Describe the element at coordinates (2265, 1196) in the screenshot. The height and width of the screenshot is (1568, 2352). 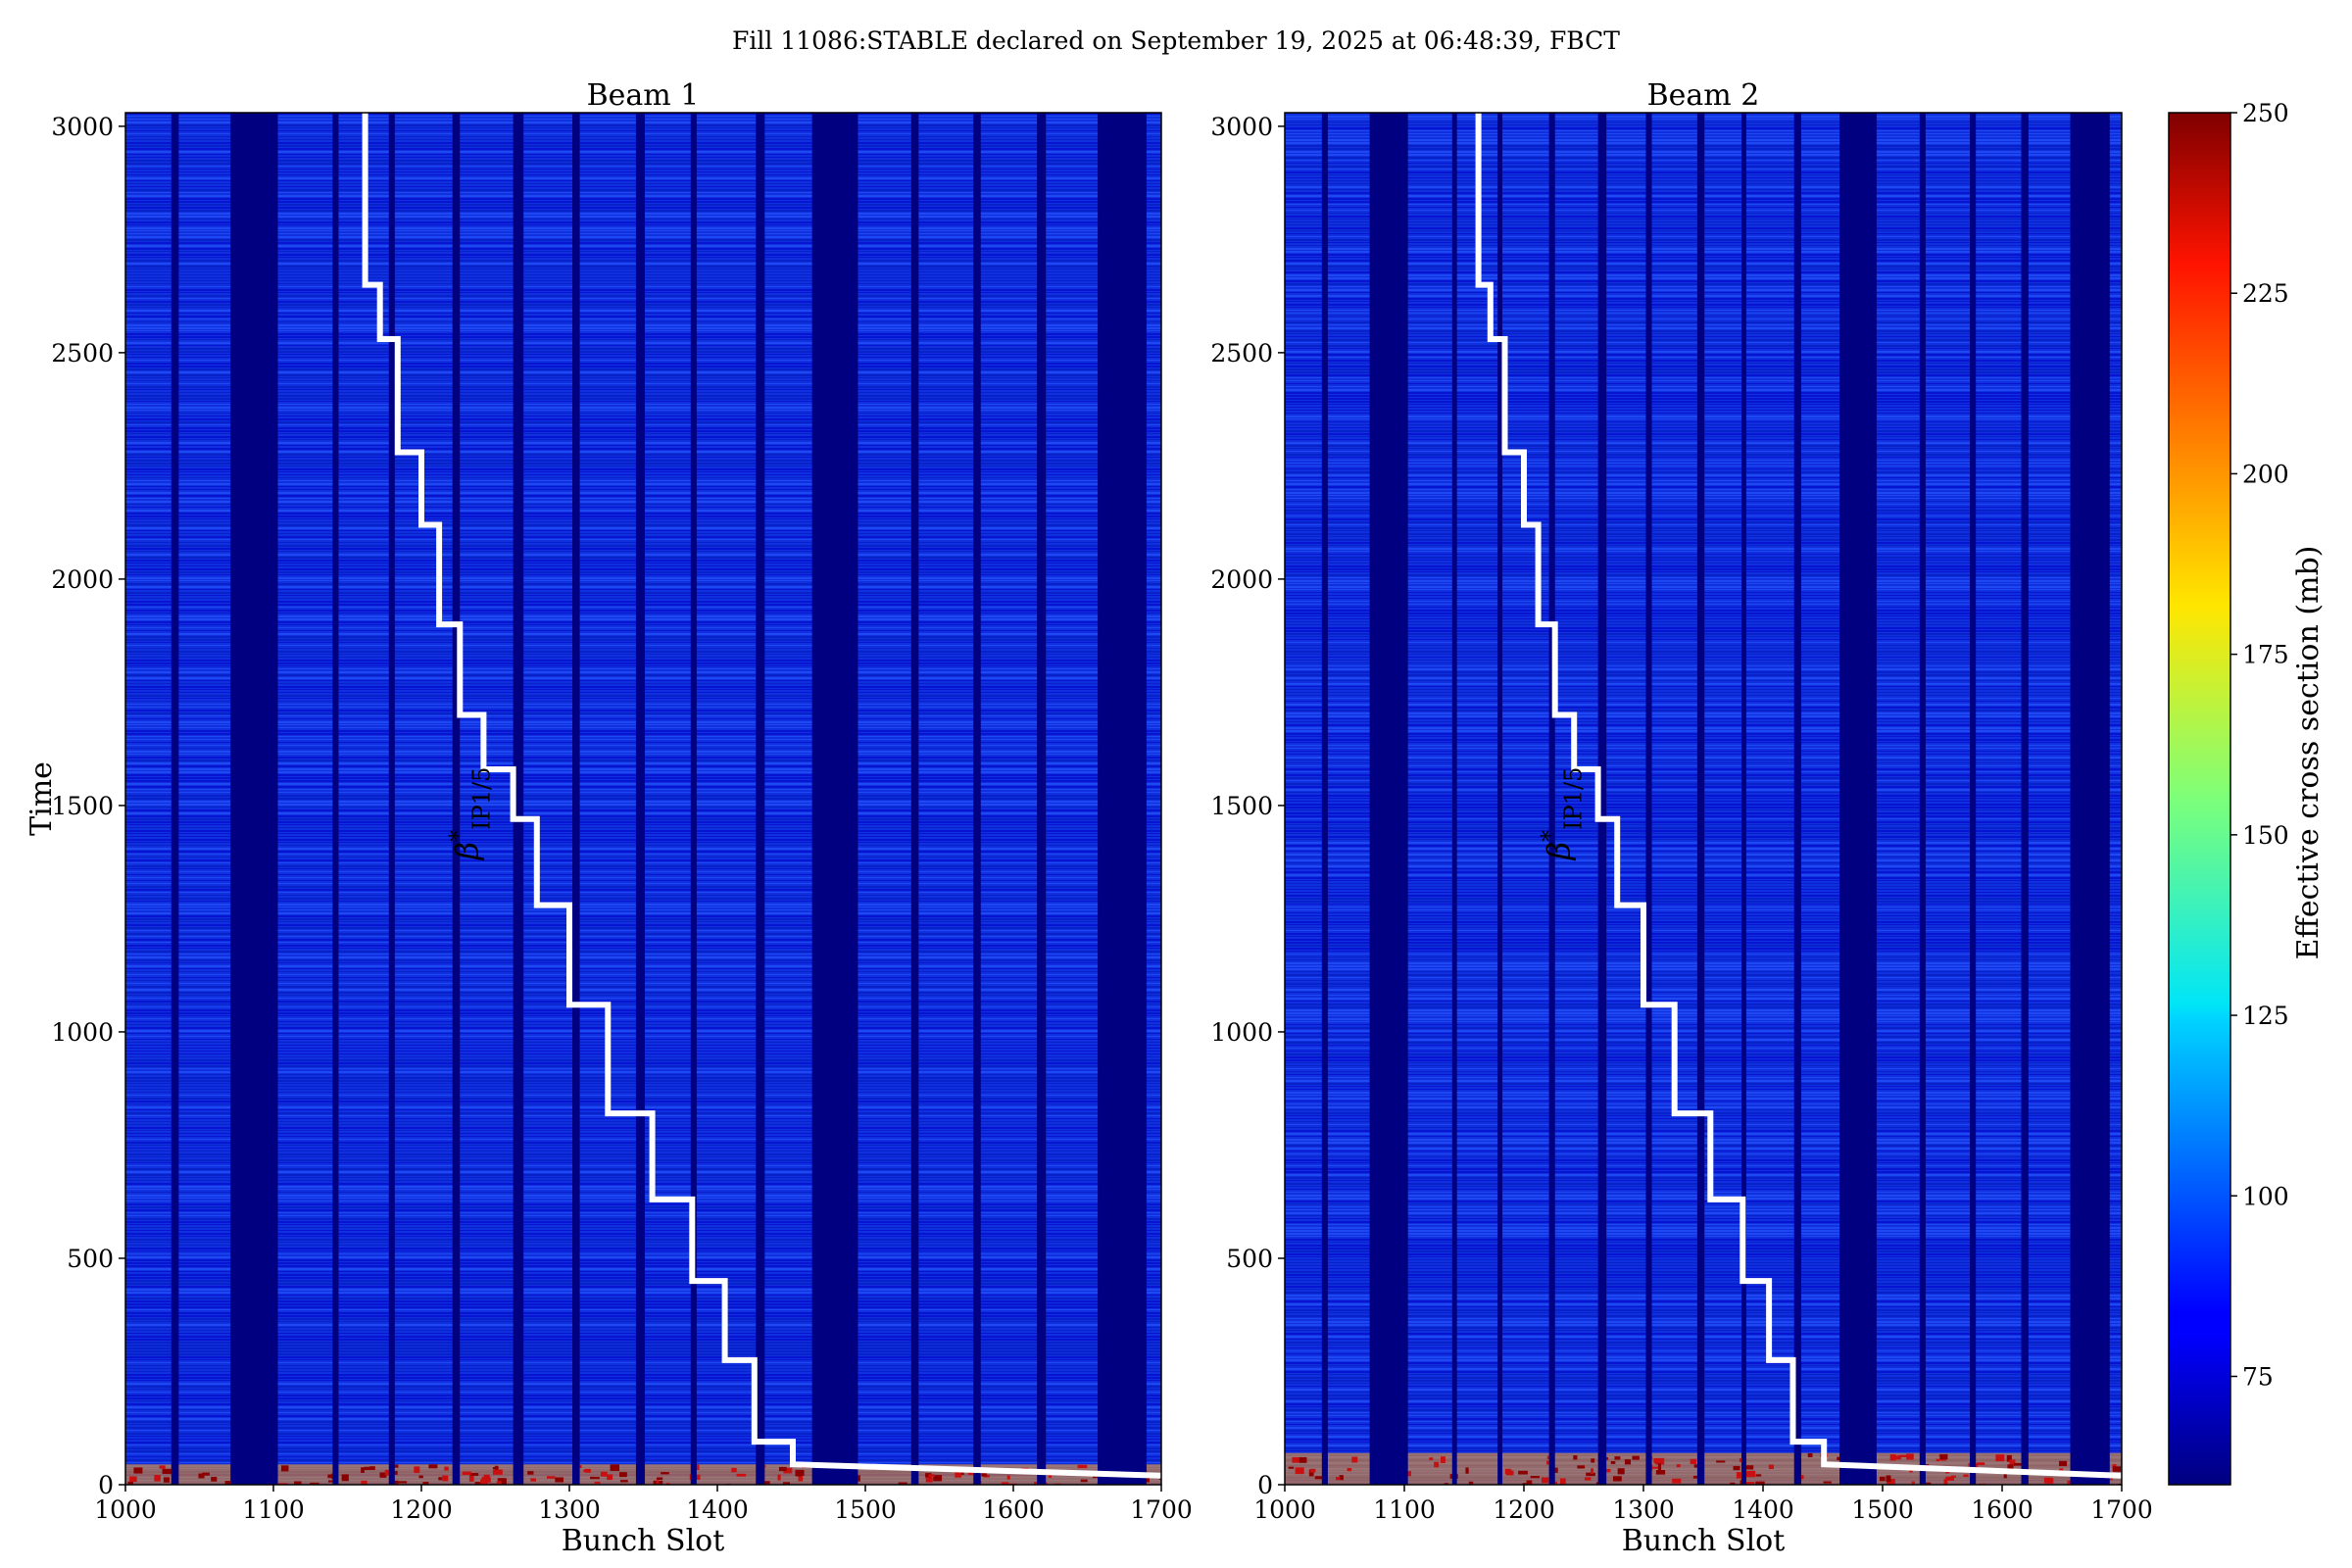
I see `colorbar-tick-label: 100` at that location.